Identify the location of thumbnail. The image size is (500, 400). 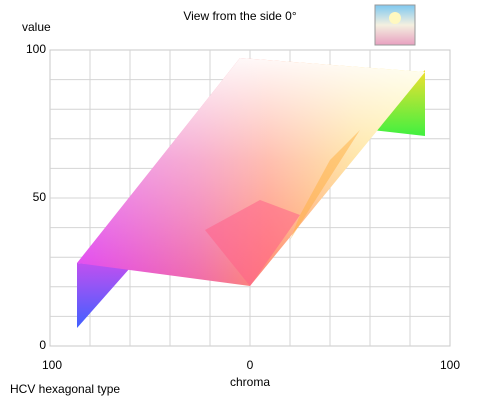
(395, 25).